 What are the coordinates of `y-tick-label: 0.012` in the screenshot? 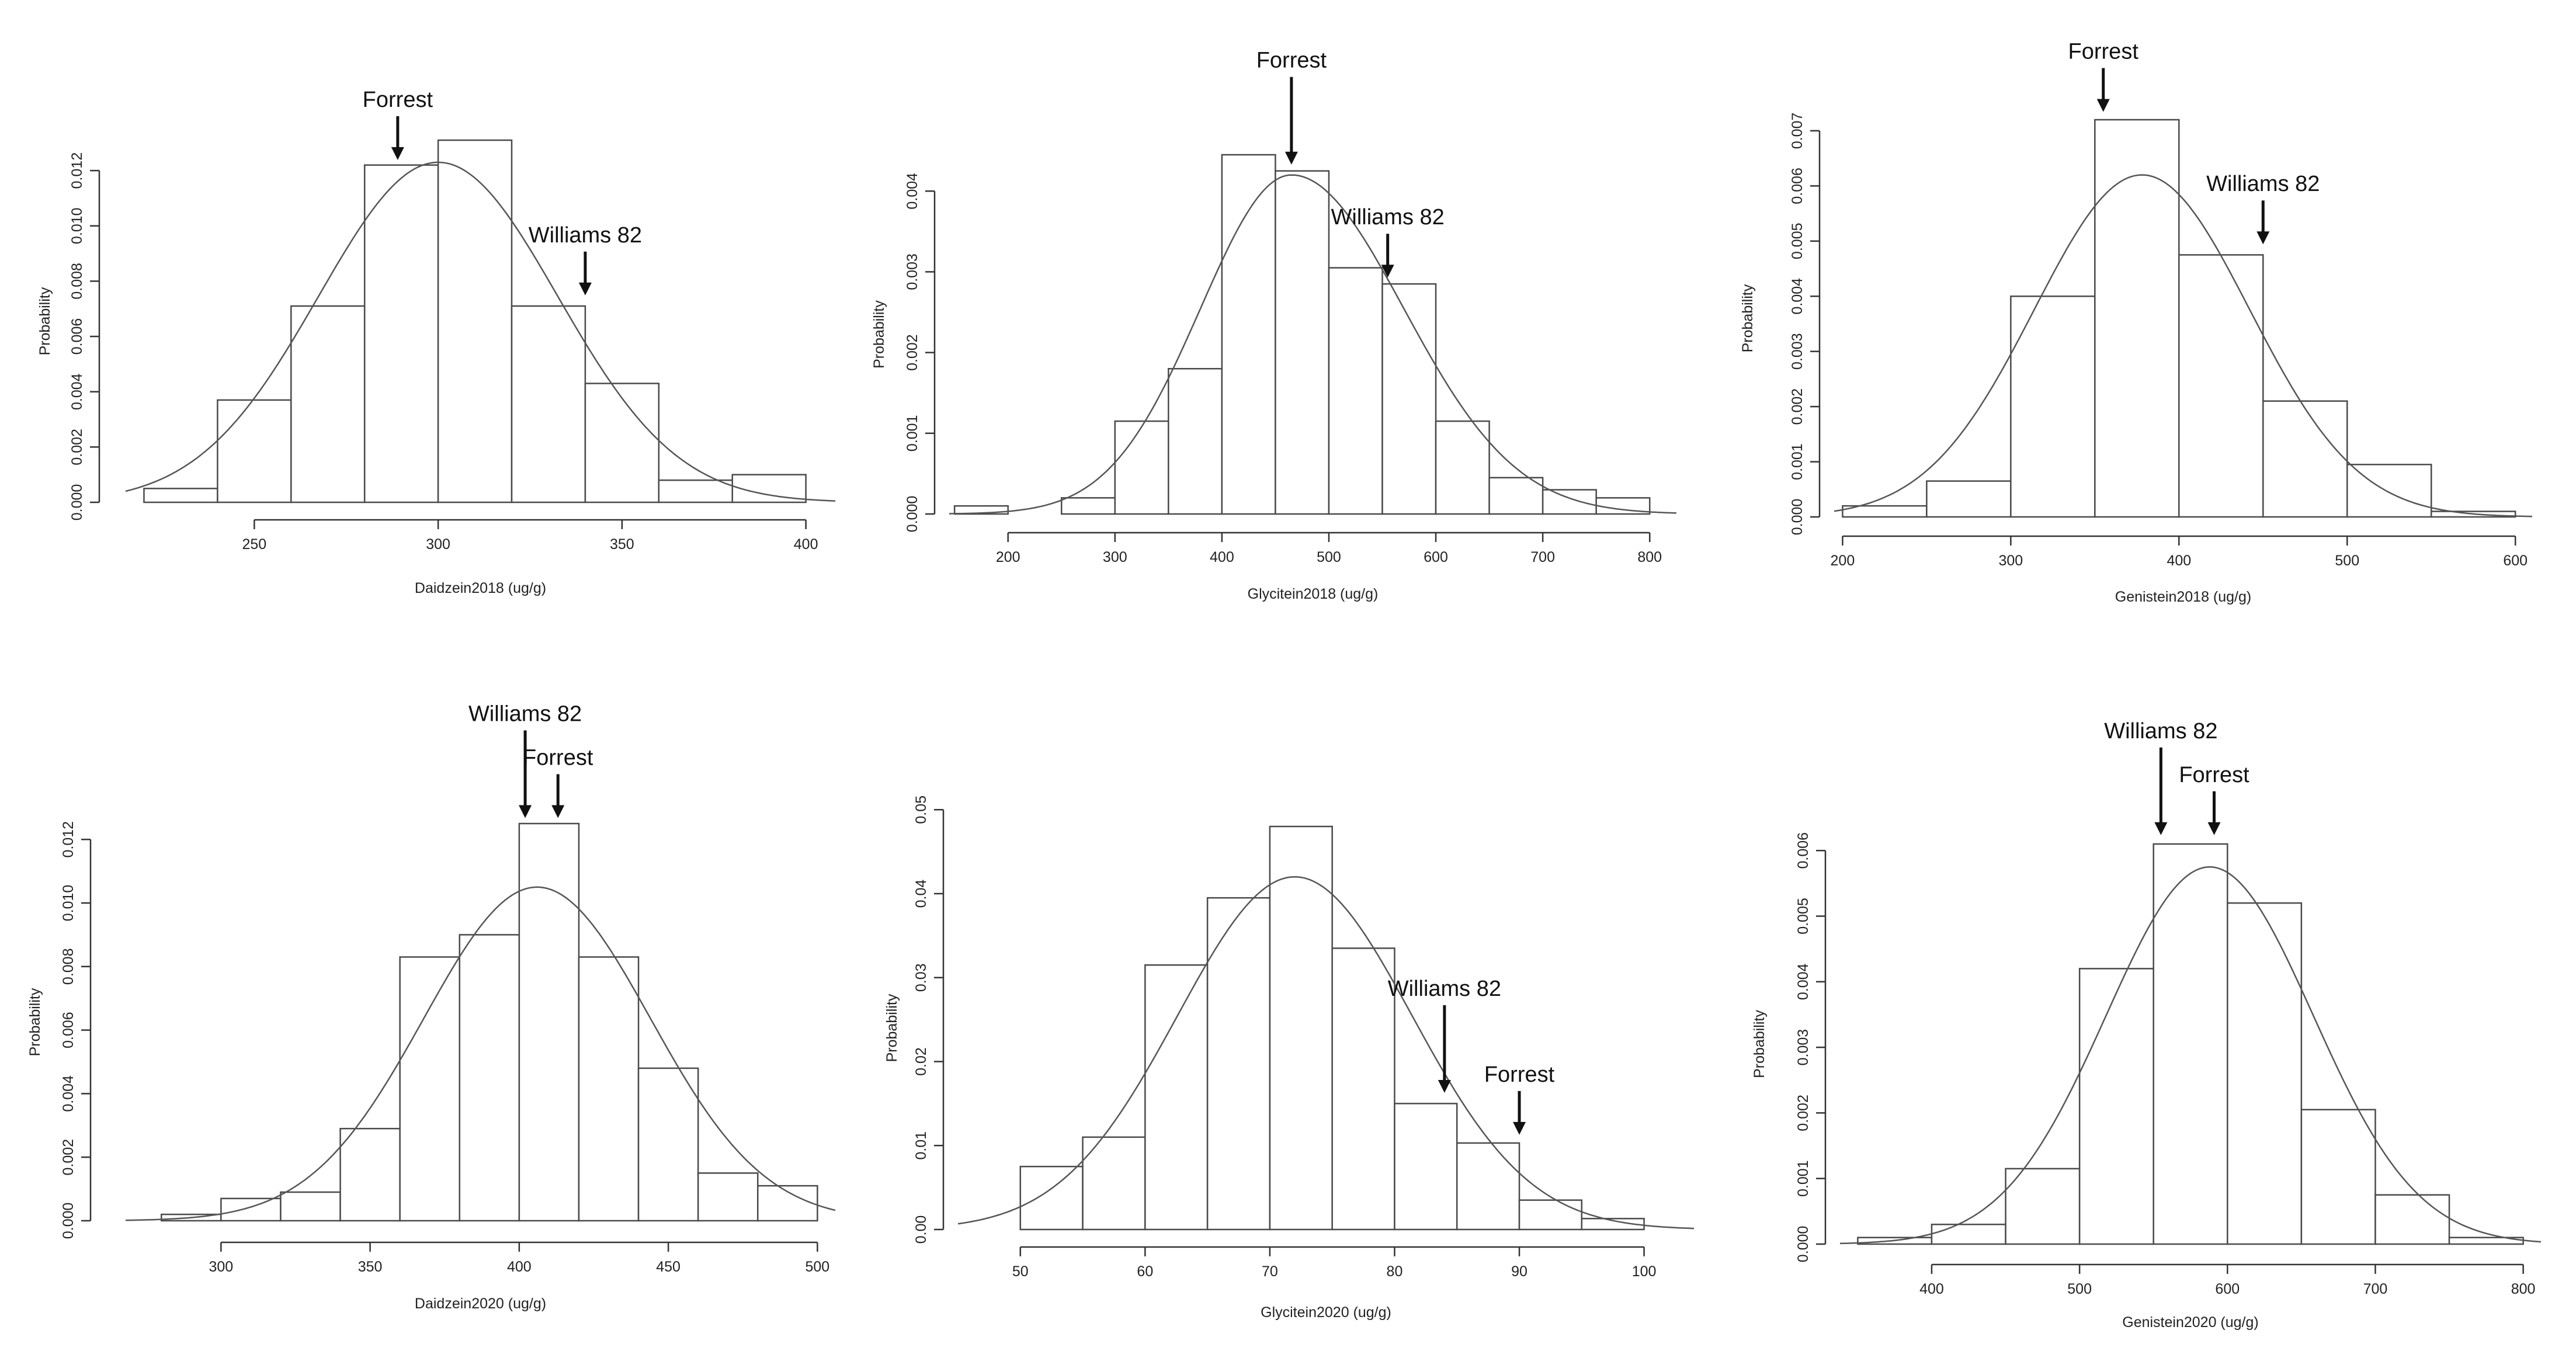 It's located at (77, 170).